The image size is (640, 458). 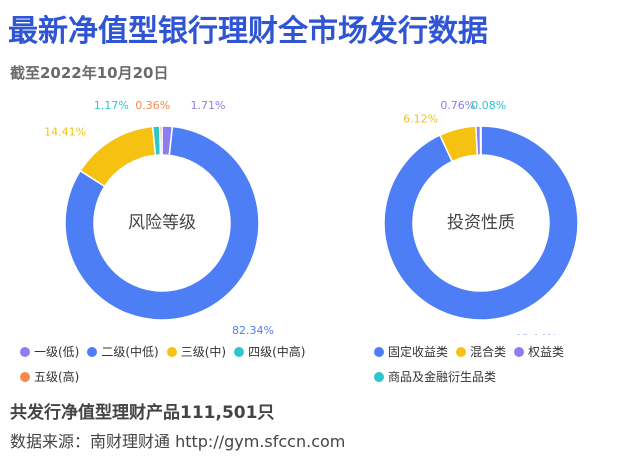 What do you see at coordinates (457, 105) in the screenshot?
I see `type-slice-label-2: 0.76%` at bounding box center [457, 105].